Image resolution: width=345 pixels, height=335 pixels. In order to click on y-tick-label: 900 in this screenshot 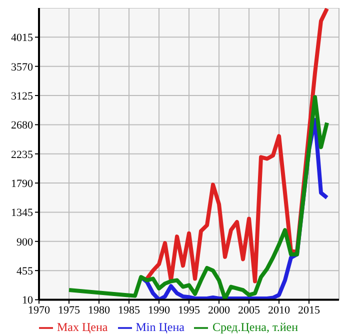, I will do `click(25, 242)`.